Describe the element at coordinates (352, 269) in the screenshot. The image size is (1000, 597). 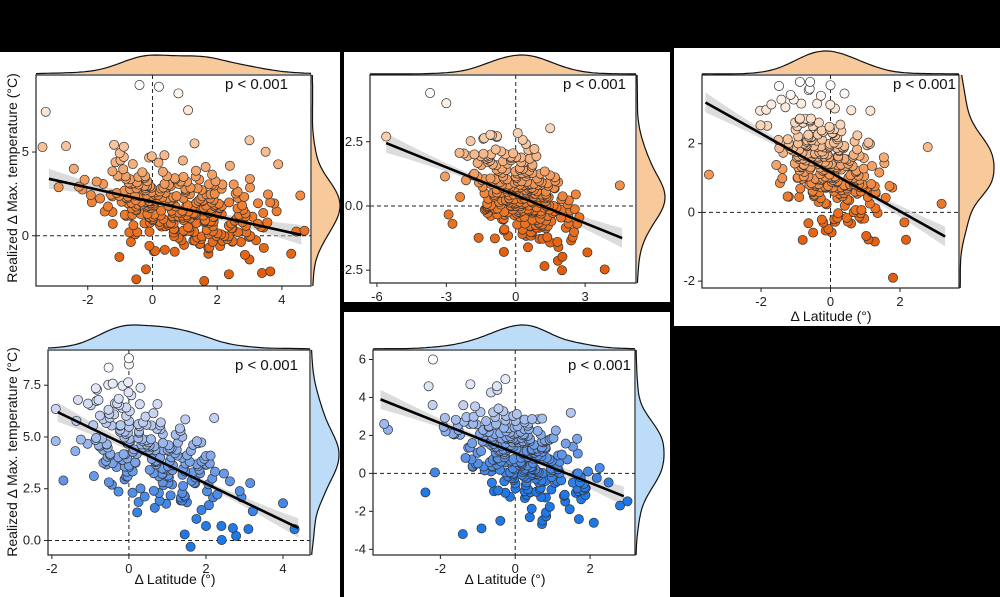
I see `y-tick-label: -2.5` at that location.